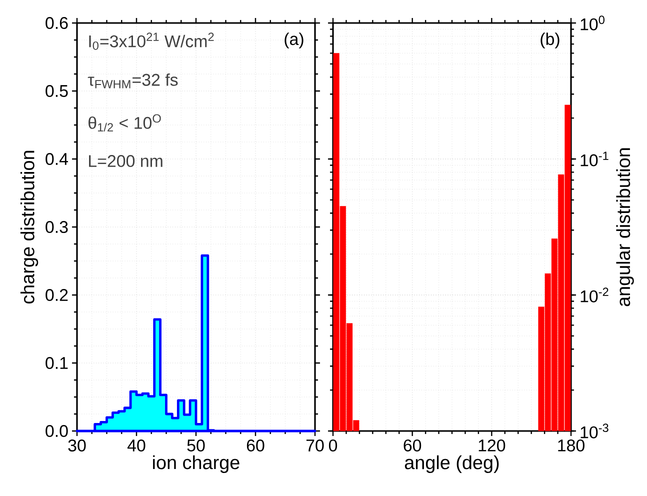  What do you see at coordinates (136, 446) in the screenshot?
I see `x-tick-label: 40` at bounding box center [136, 446].